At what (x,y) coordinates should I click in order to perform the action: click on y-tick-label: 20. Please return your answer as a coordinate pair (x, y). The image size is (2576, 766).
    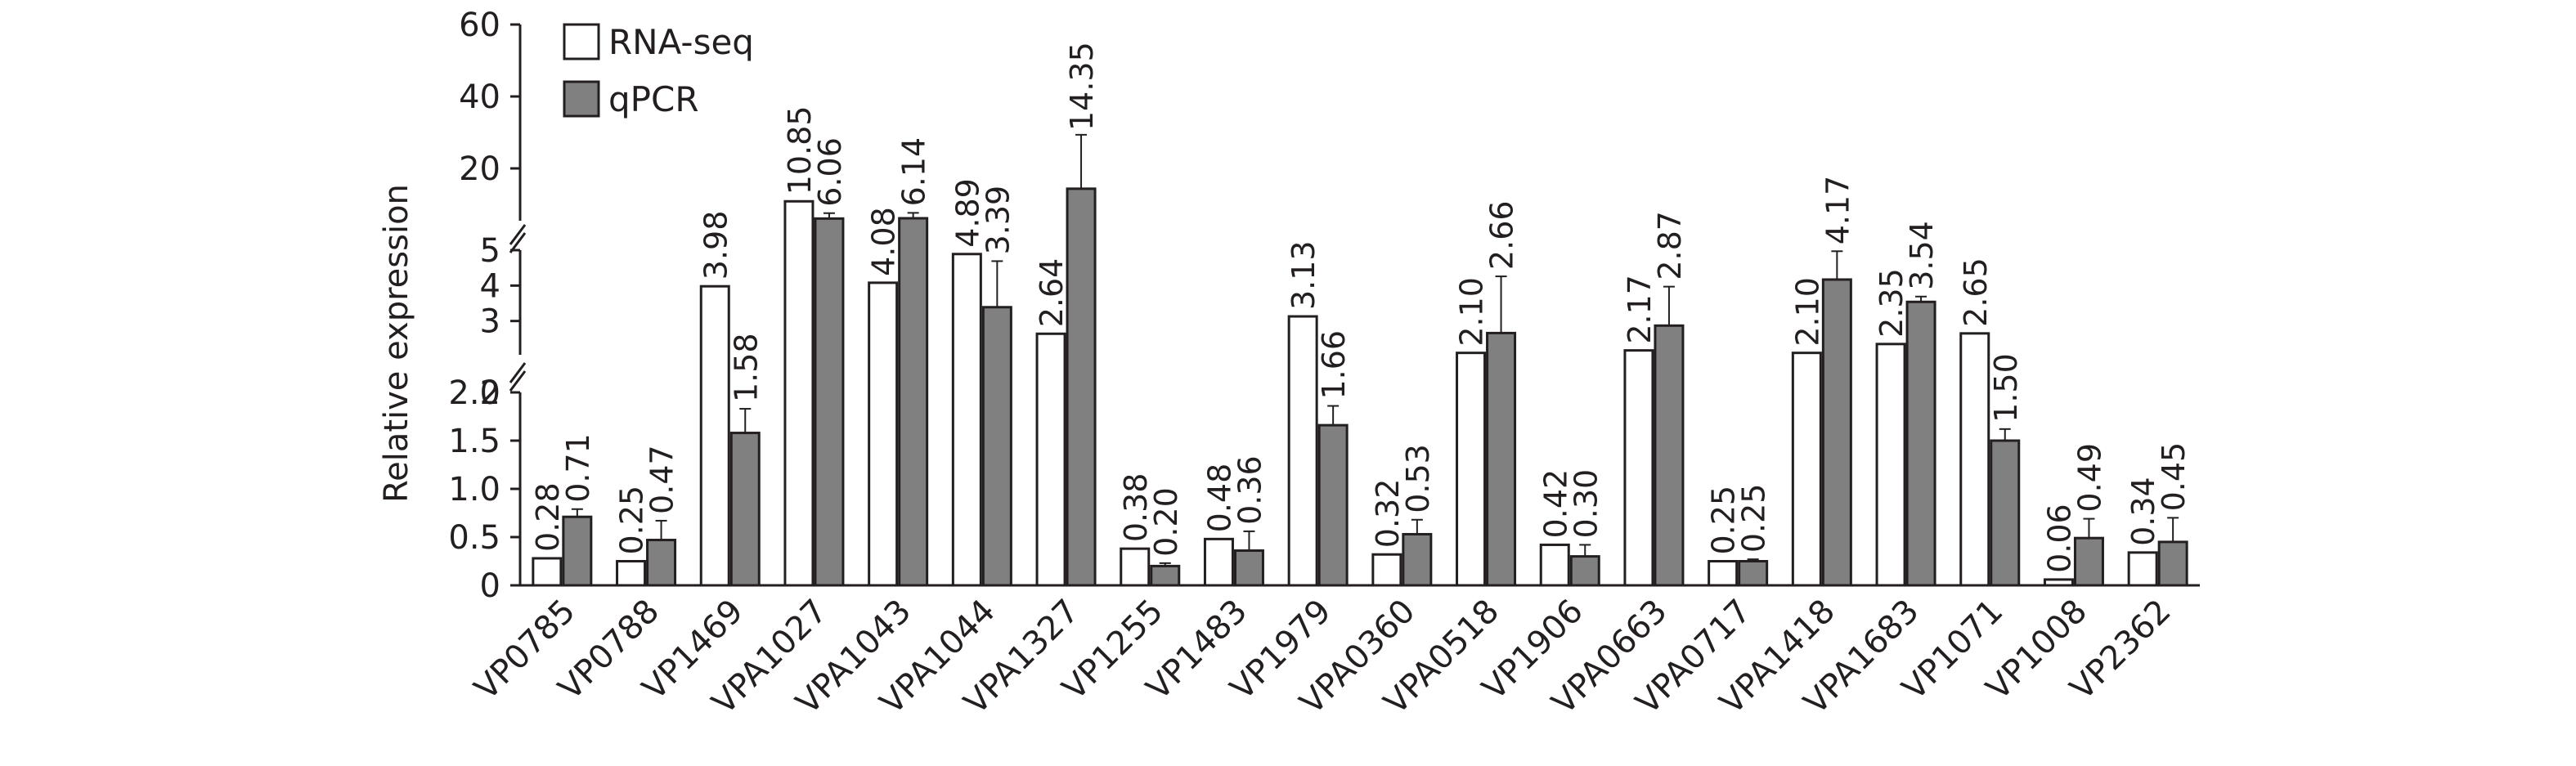
    Looking at the image, I should click on (479, 169).